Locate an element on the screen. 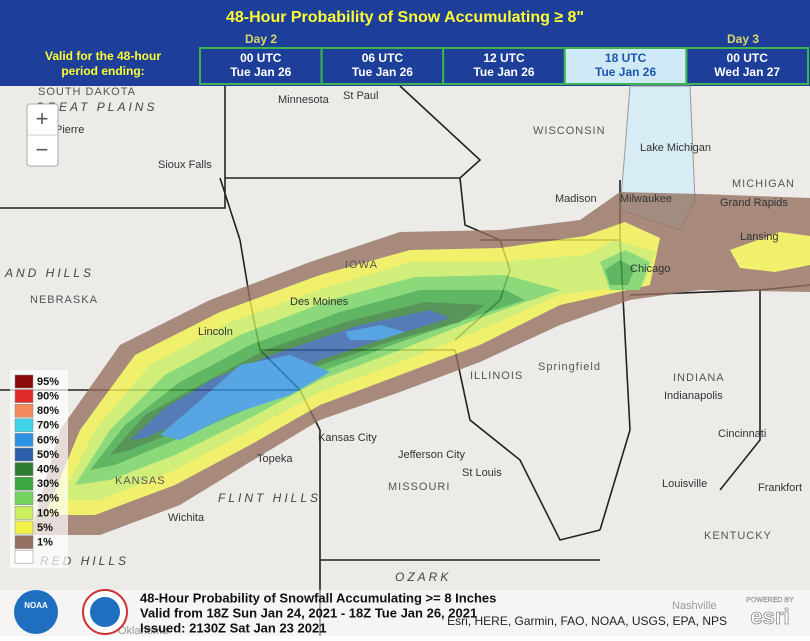 This screenshot has width=810, height=641. map-label: Louisville is located at coordinates (684, 484).